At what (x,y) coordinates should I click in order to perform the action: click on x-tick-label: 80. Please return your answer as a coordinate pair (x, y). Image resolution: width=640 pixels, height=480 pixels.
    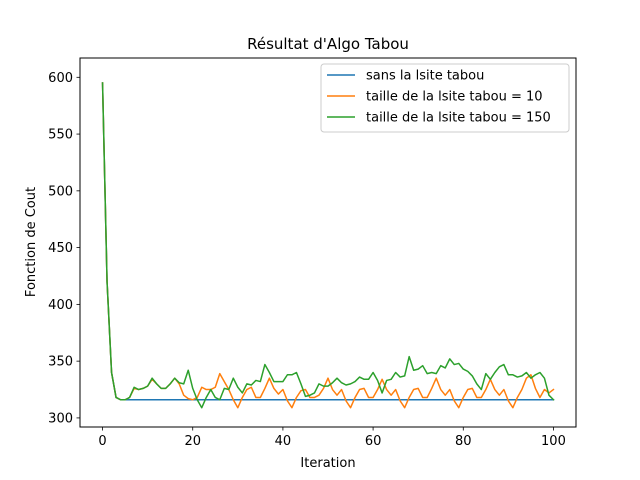
    Looking at the image, I should click on (463, 441).